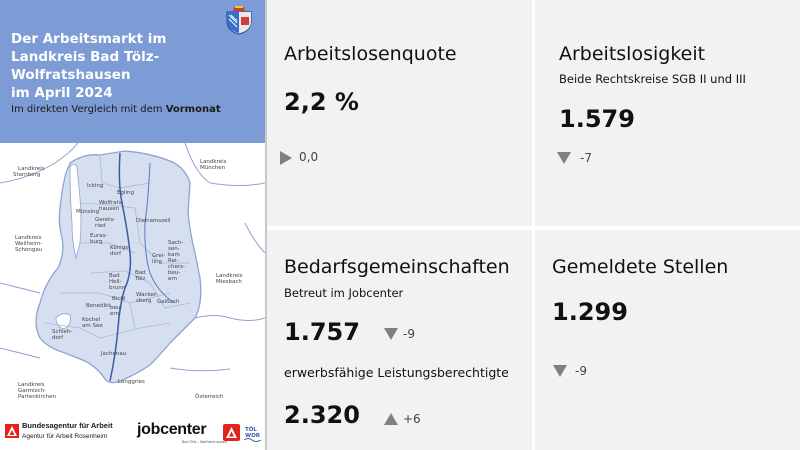  I want to click on tile-title: Arbeitslosigkeit, so click(632, 54).